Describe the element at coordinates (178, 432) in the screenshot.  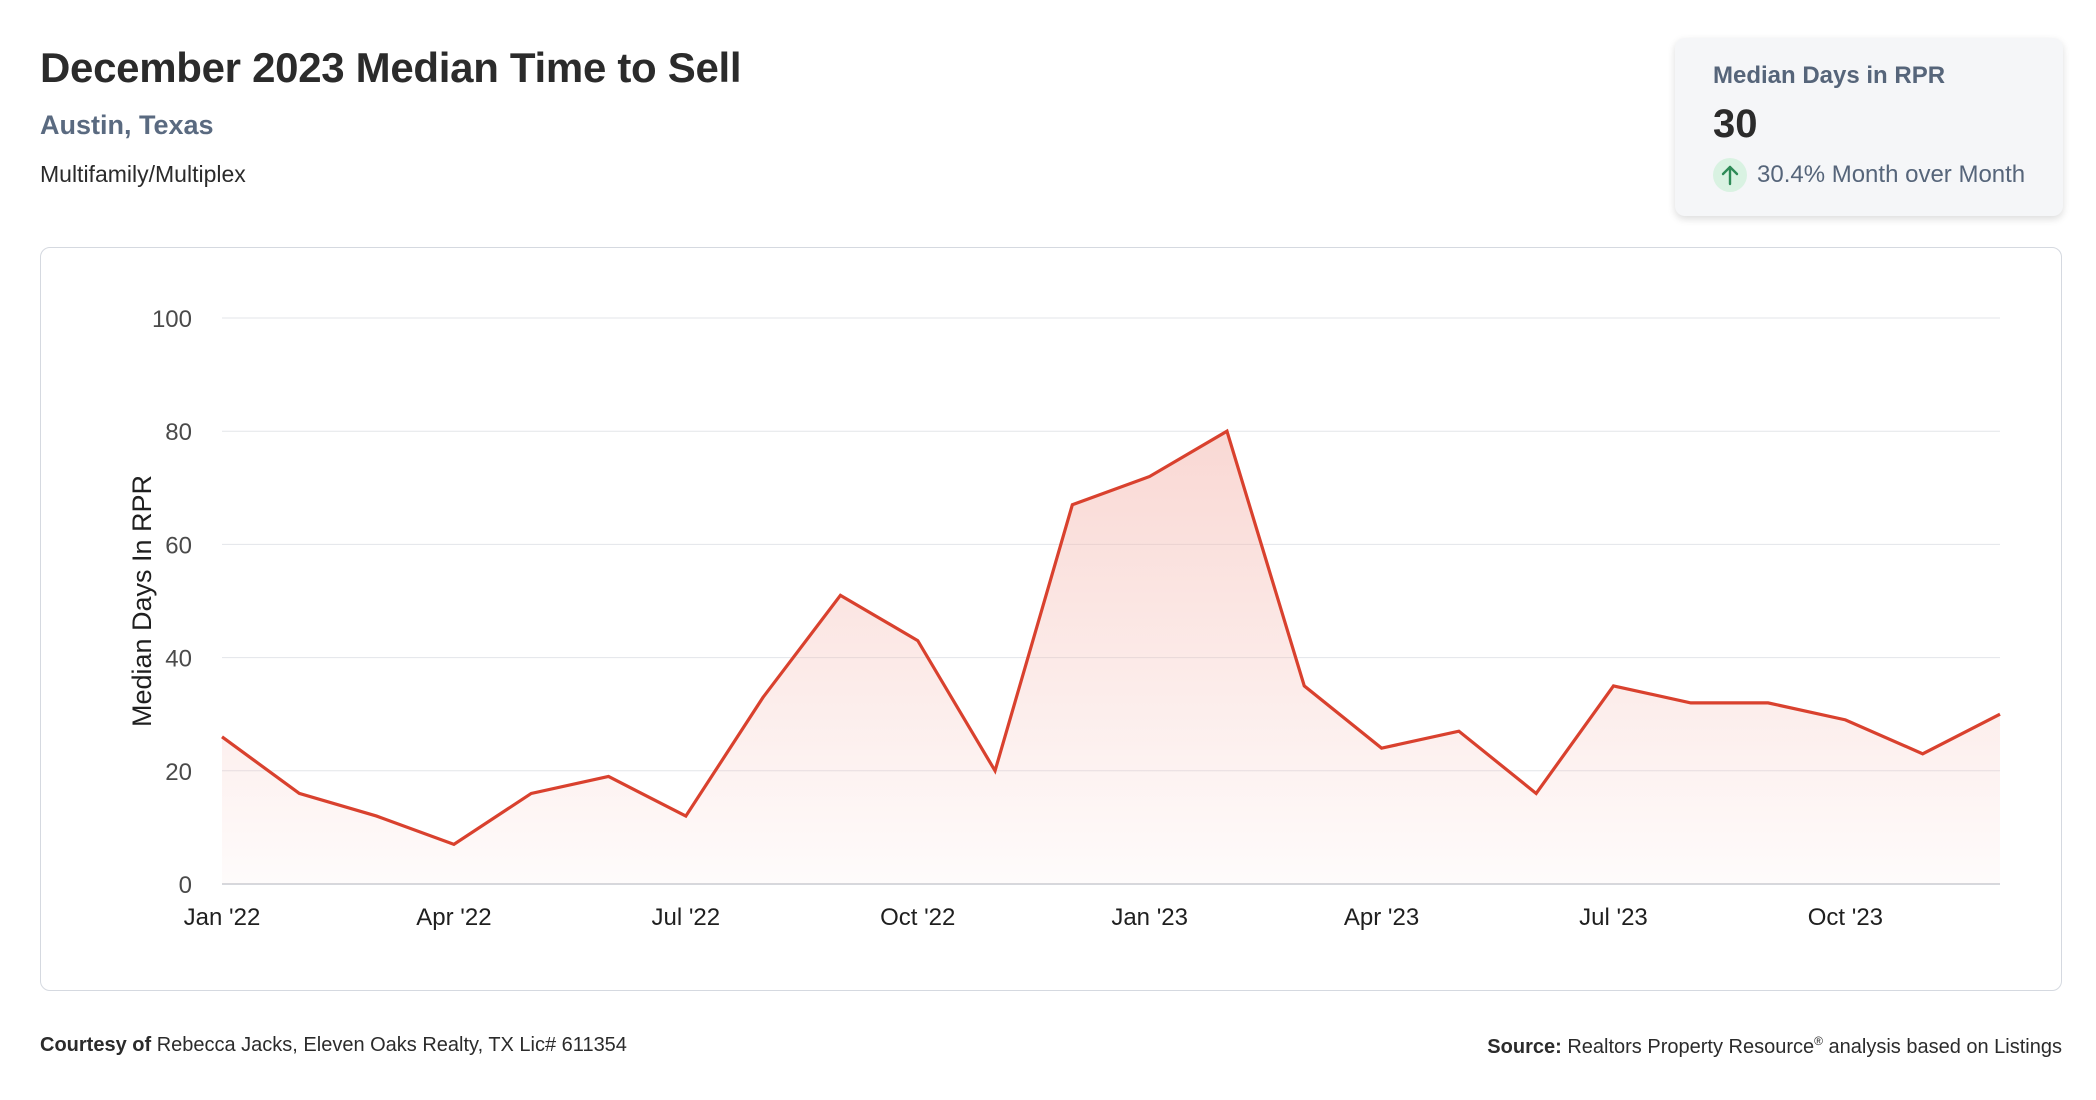
I see `y-tick-label: 80` at that location.